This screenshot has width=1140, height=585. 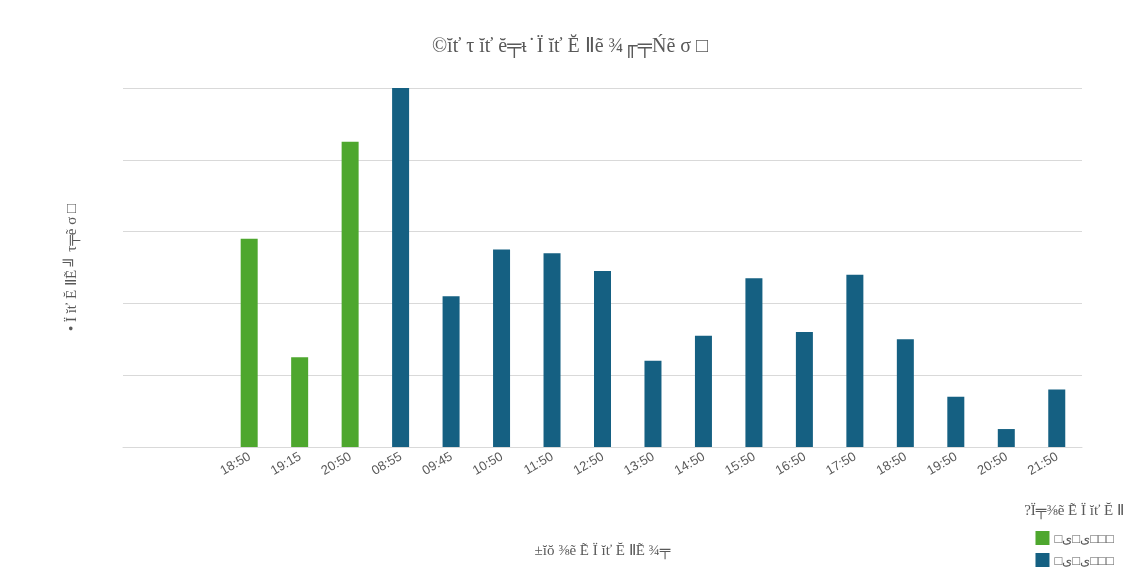 What do you see at coordinates (538, 463) in the screenshot?
I see `x-tick-label: 11:50` at bounding box center [538, 463].